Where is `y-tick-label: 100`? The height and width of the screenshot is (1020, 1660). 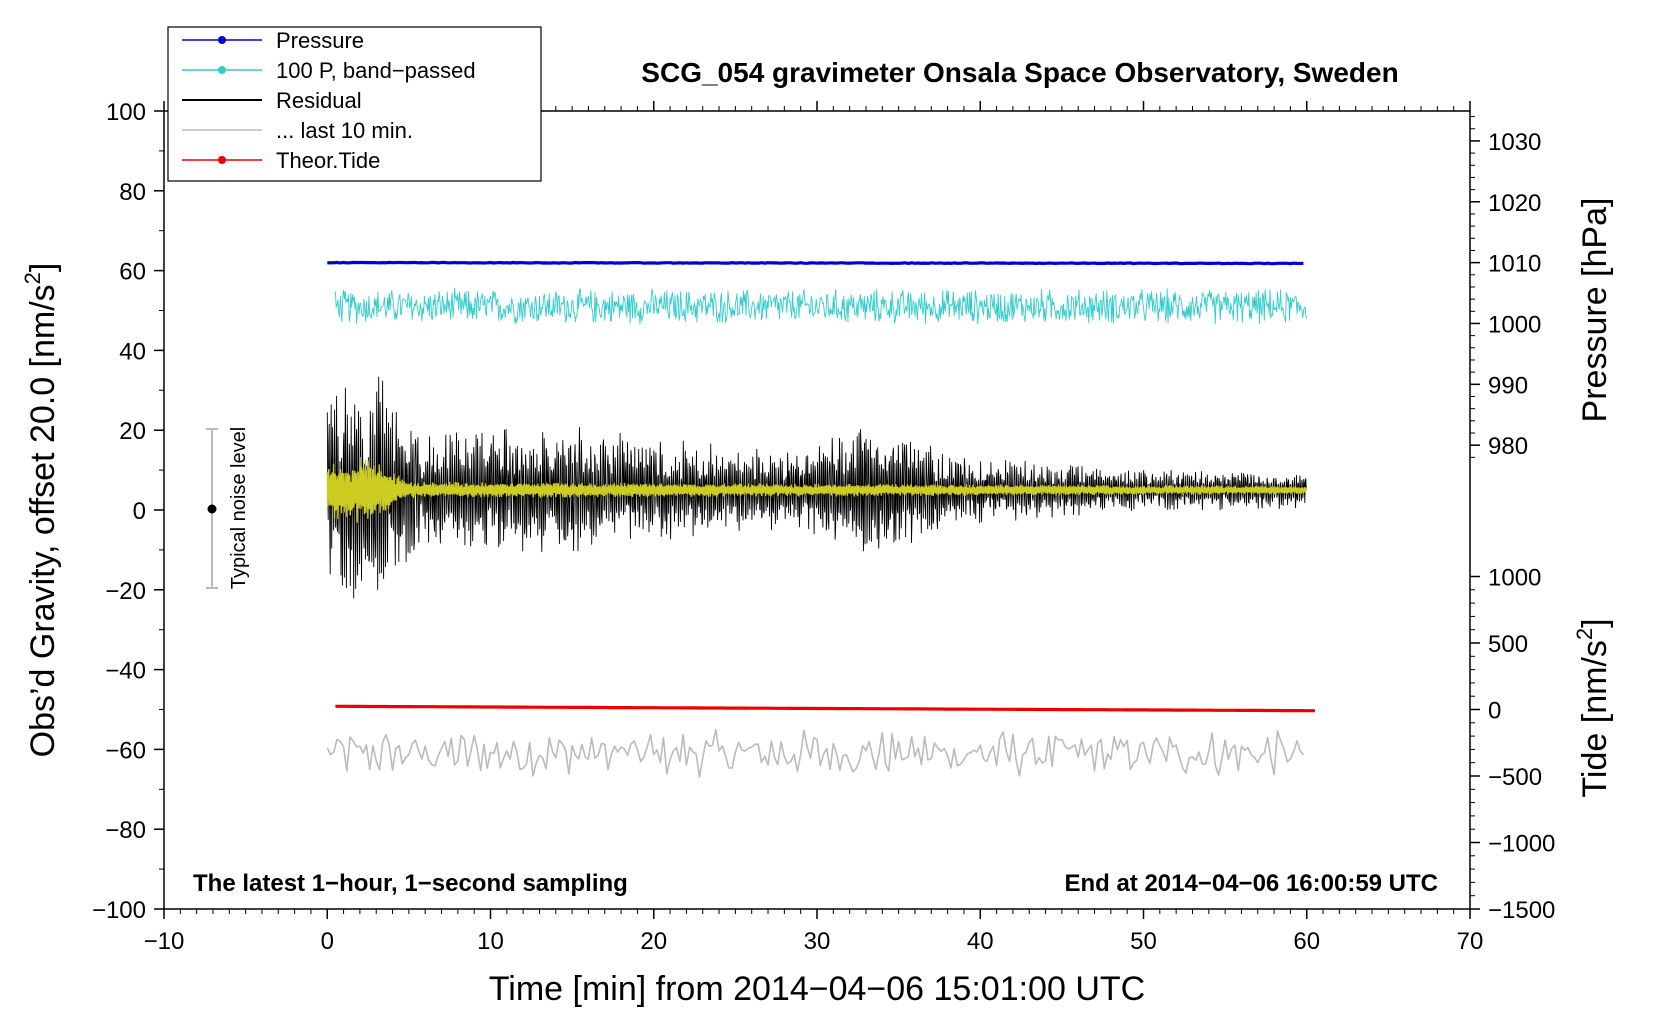
y-tick-label: 100 is located at coordinates (126, 112).